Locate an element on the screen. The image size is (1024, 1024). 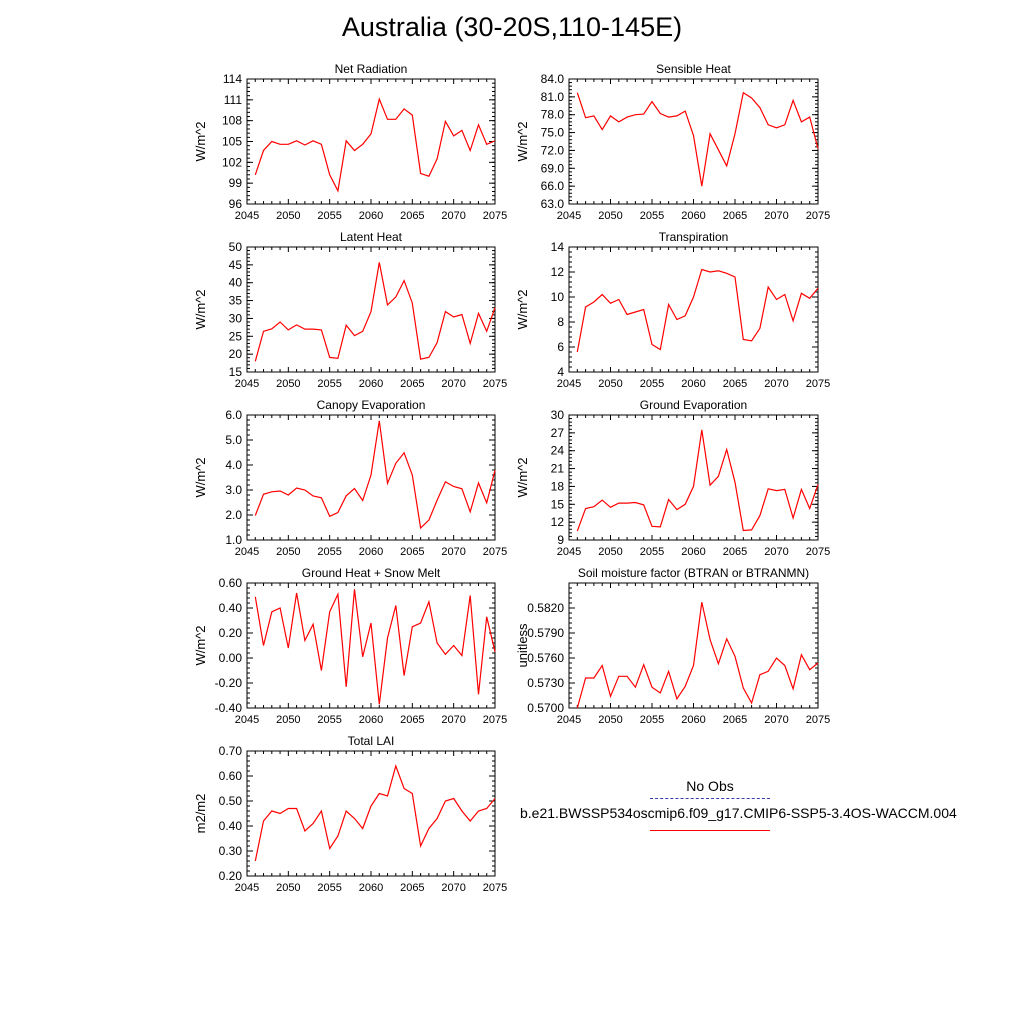
panel-title: Net Radiation is located at coordinates (371, 69).